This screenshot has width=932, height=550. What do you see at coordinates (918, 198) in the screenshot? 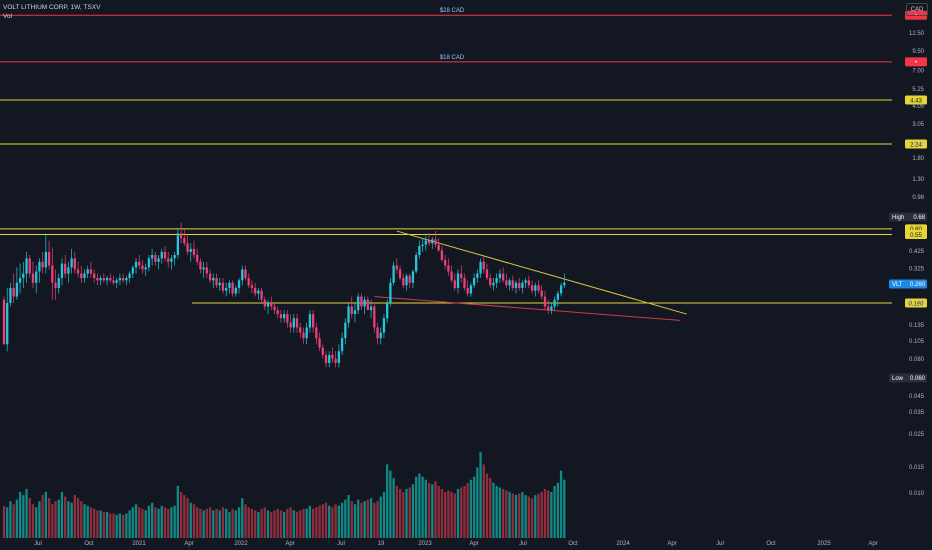
I see `y-tick-label: 0.98` at bounding box center [918, 198].